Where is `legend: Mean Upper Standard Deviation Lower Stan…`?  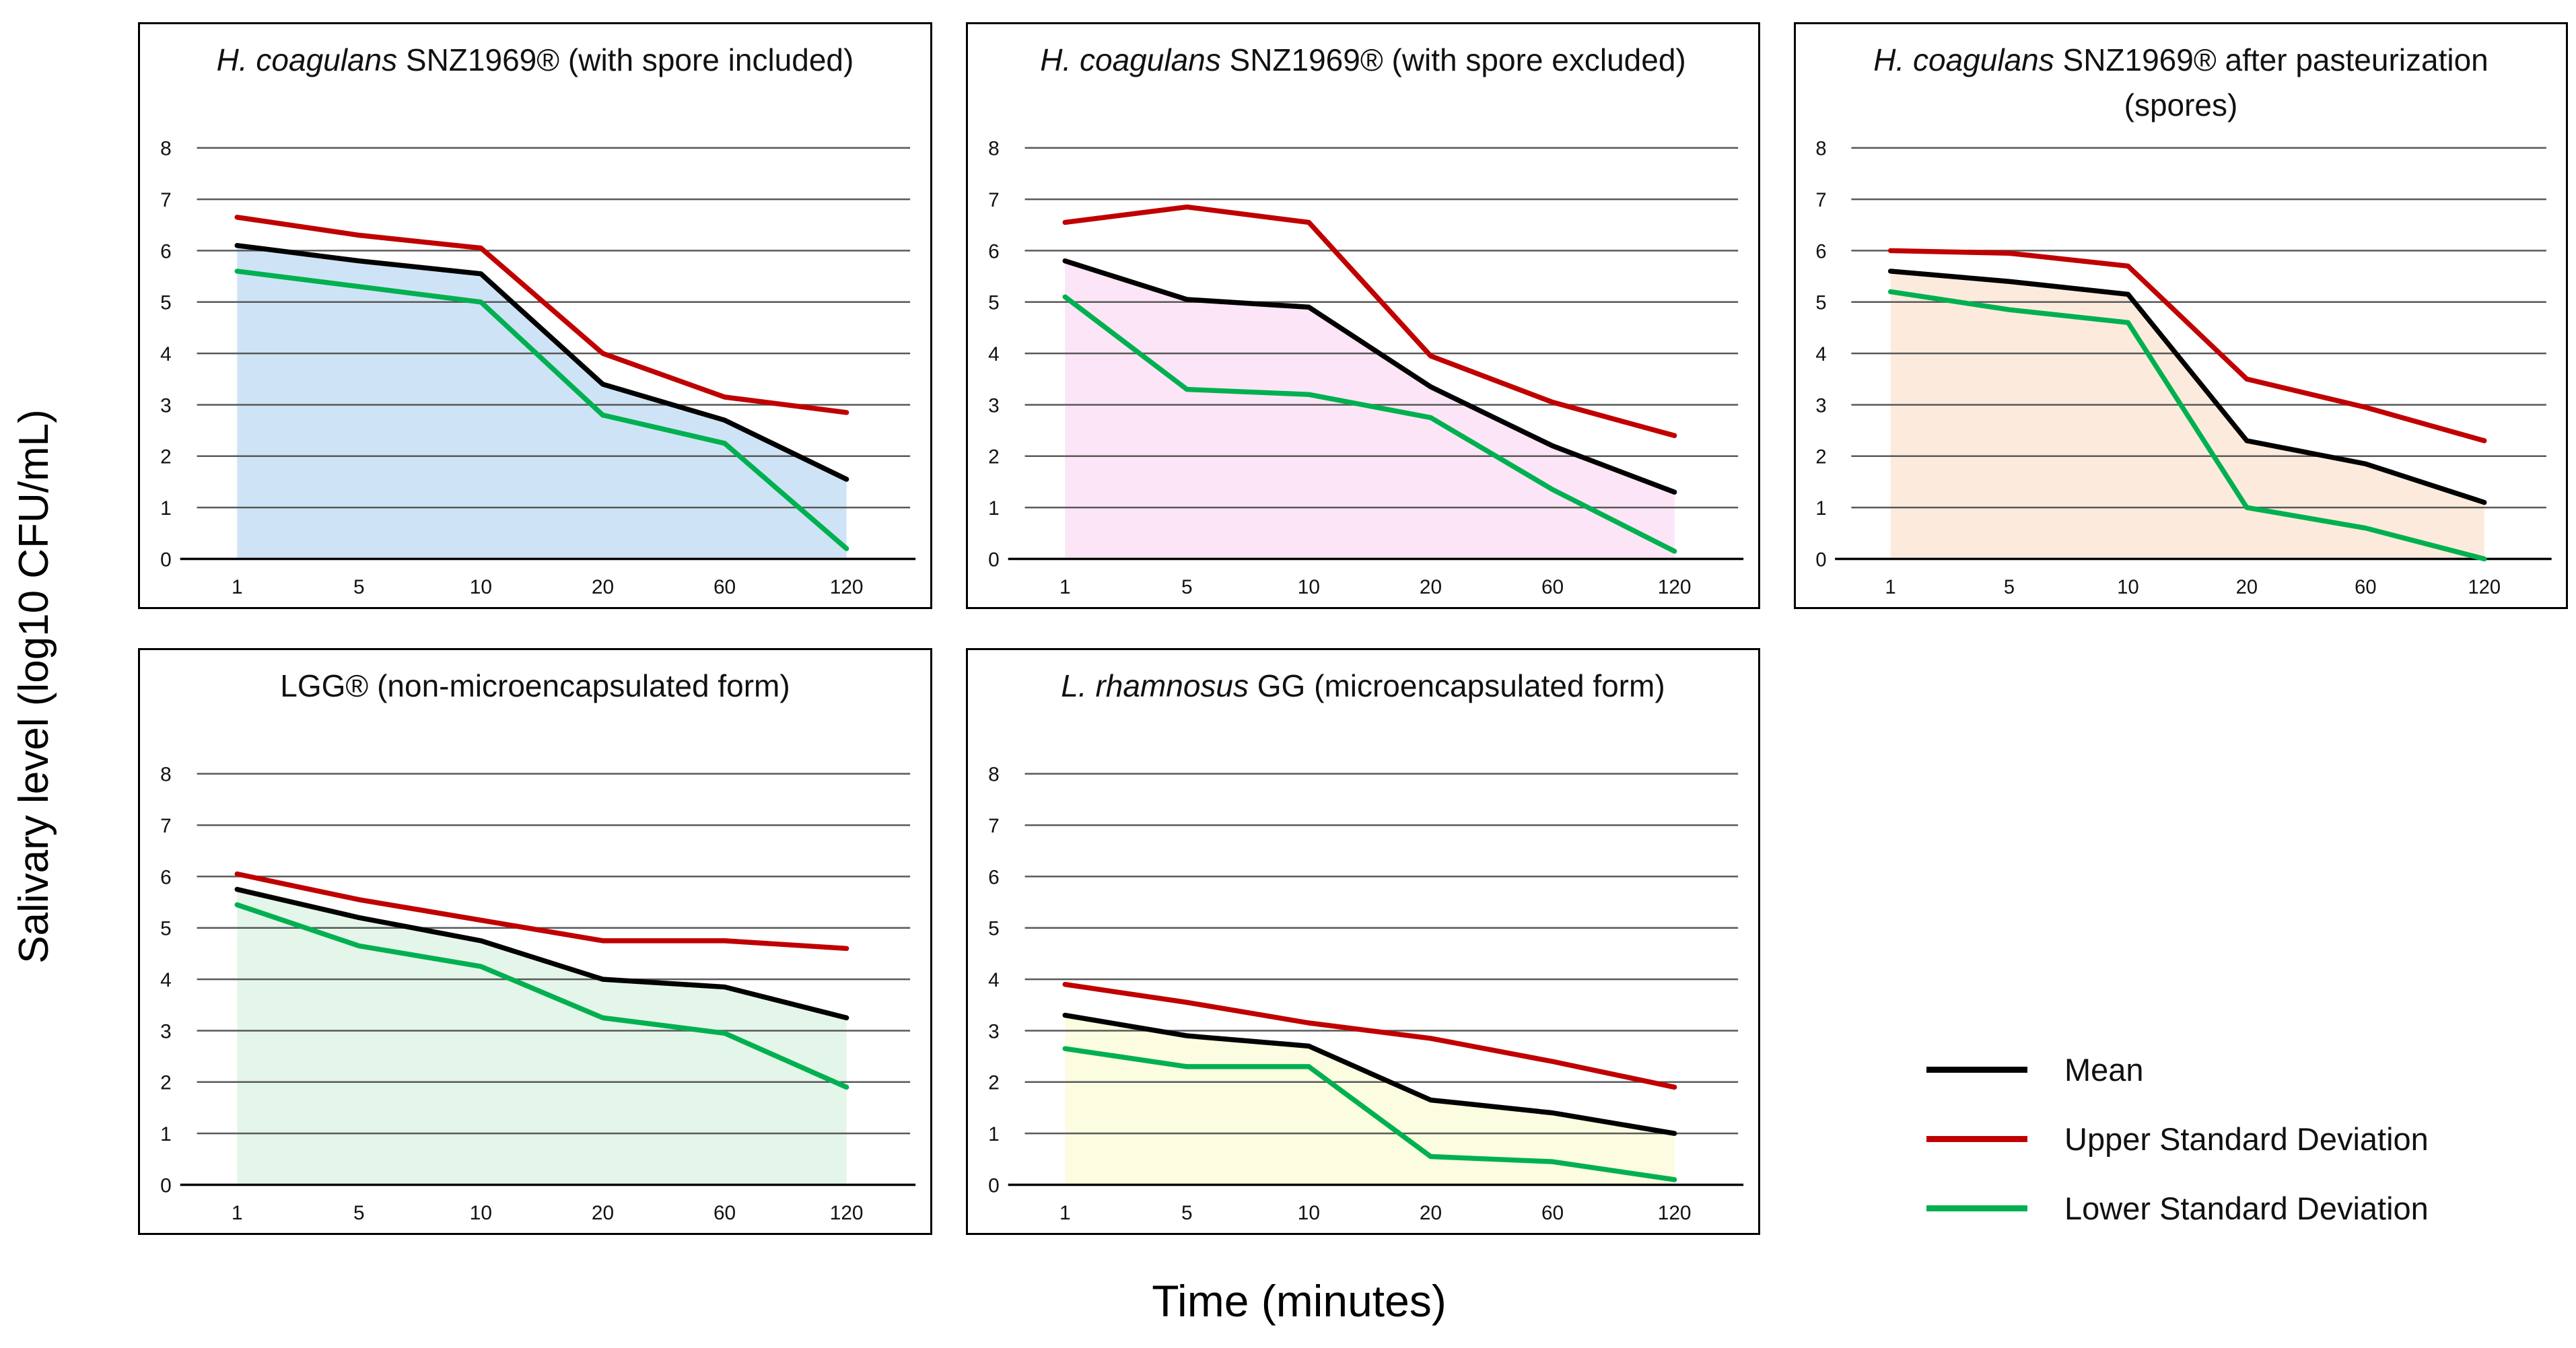
legend: Mean Upper Standard Deviation Lower Stan… is located at coordinates (2239, 1139).